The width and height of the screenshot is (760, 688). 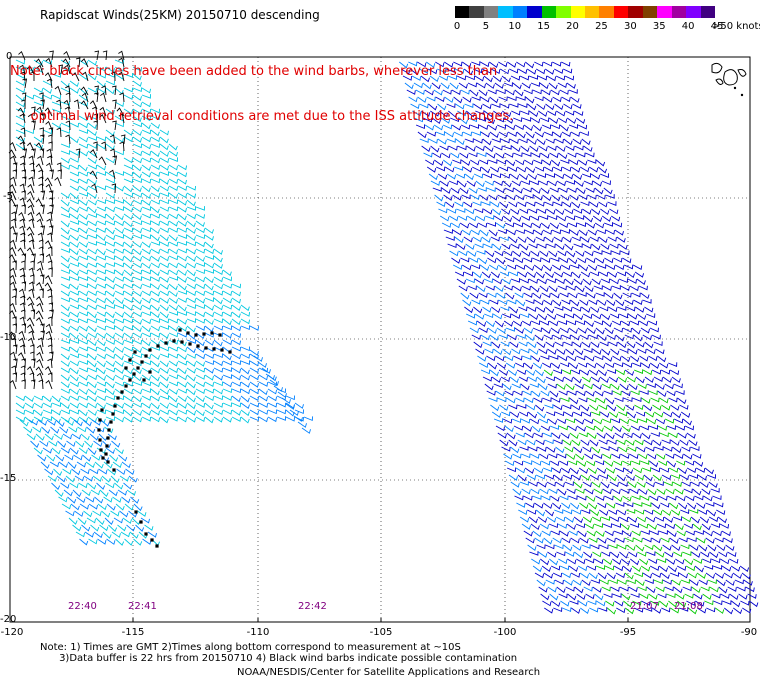 What do you see at coordinates (8, 478) in the screenshot?
I see `y-tick-15: -15` at bounding box center [8, 478].